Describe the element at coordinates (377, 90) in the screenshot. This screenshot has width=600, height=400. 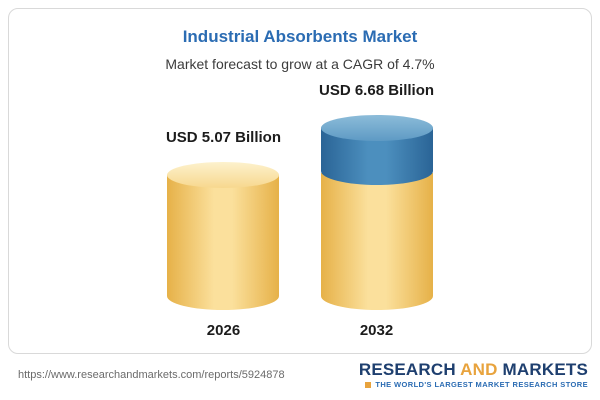
I see `value-label-2032: USD 6.68 Billion` at that location.